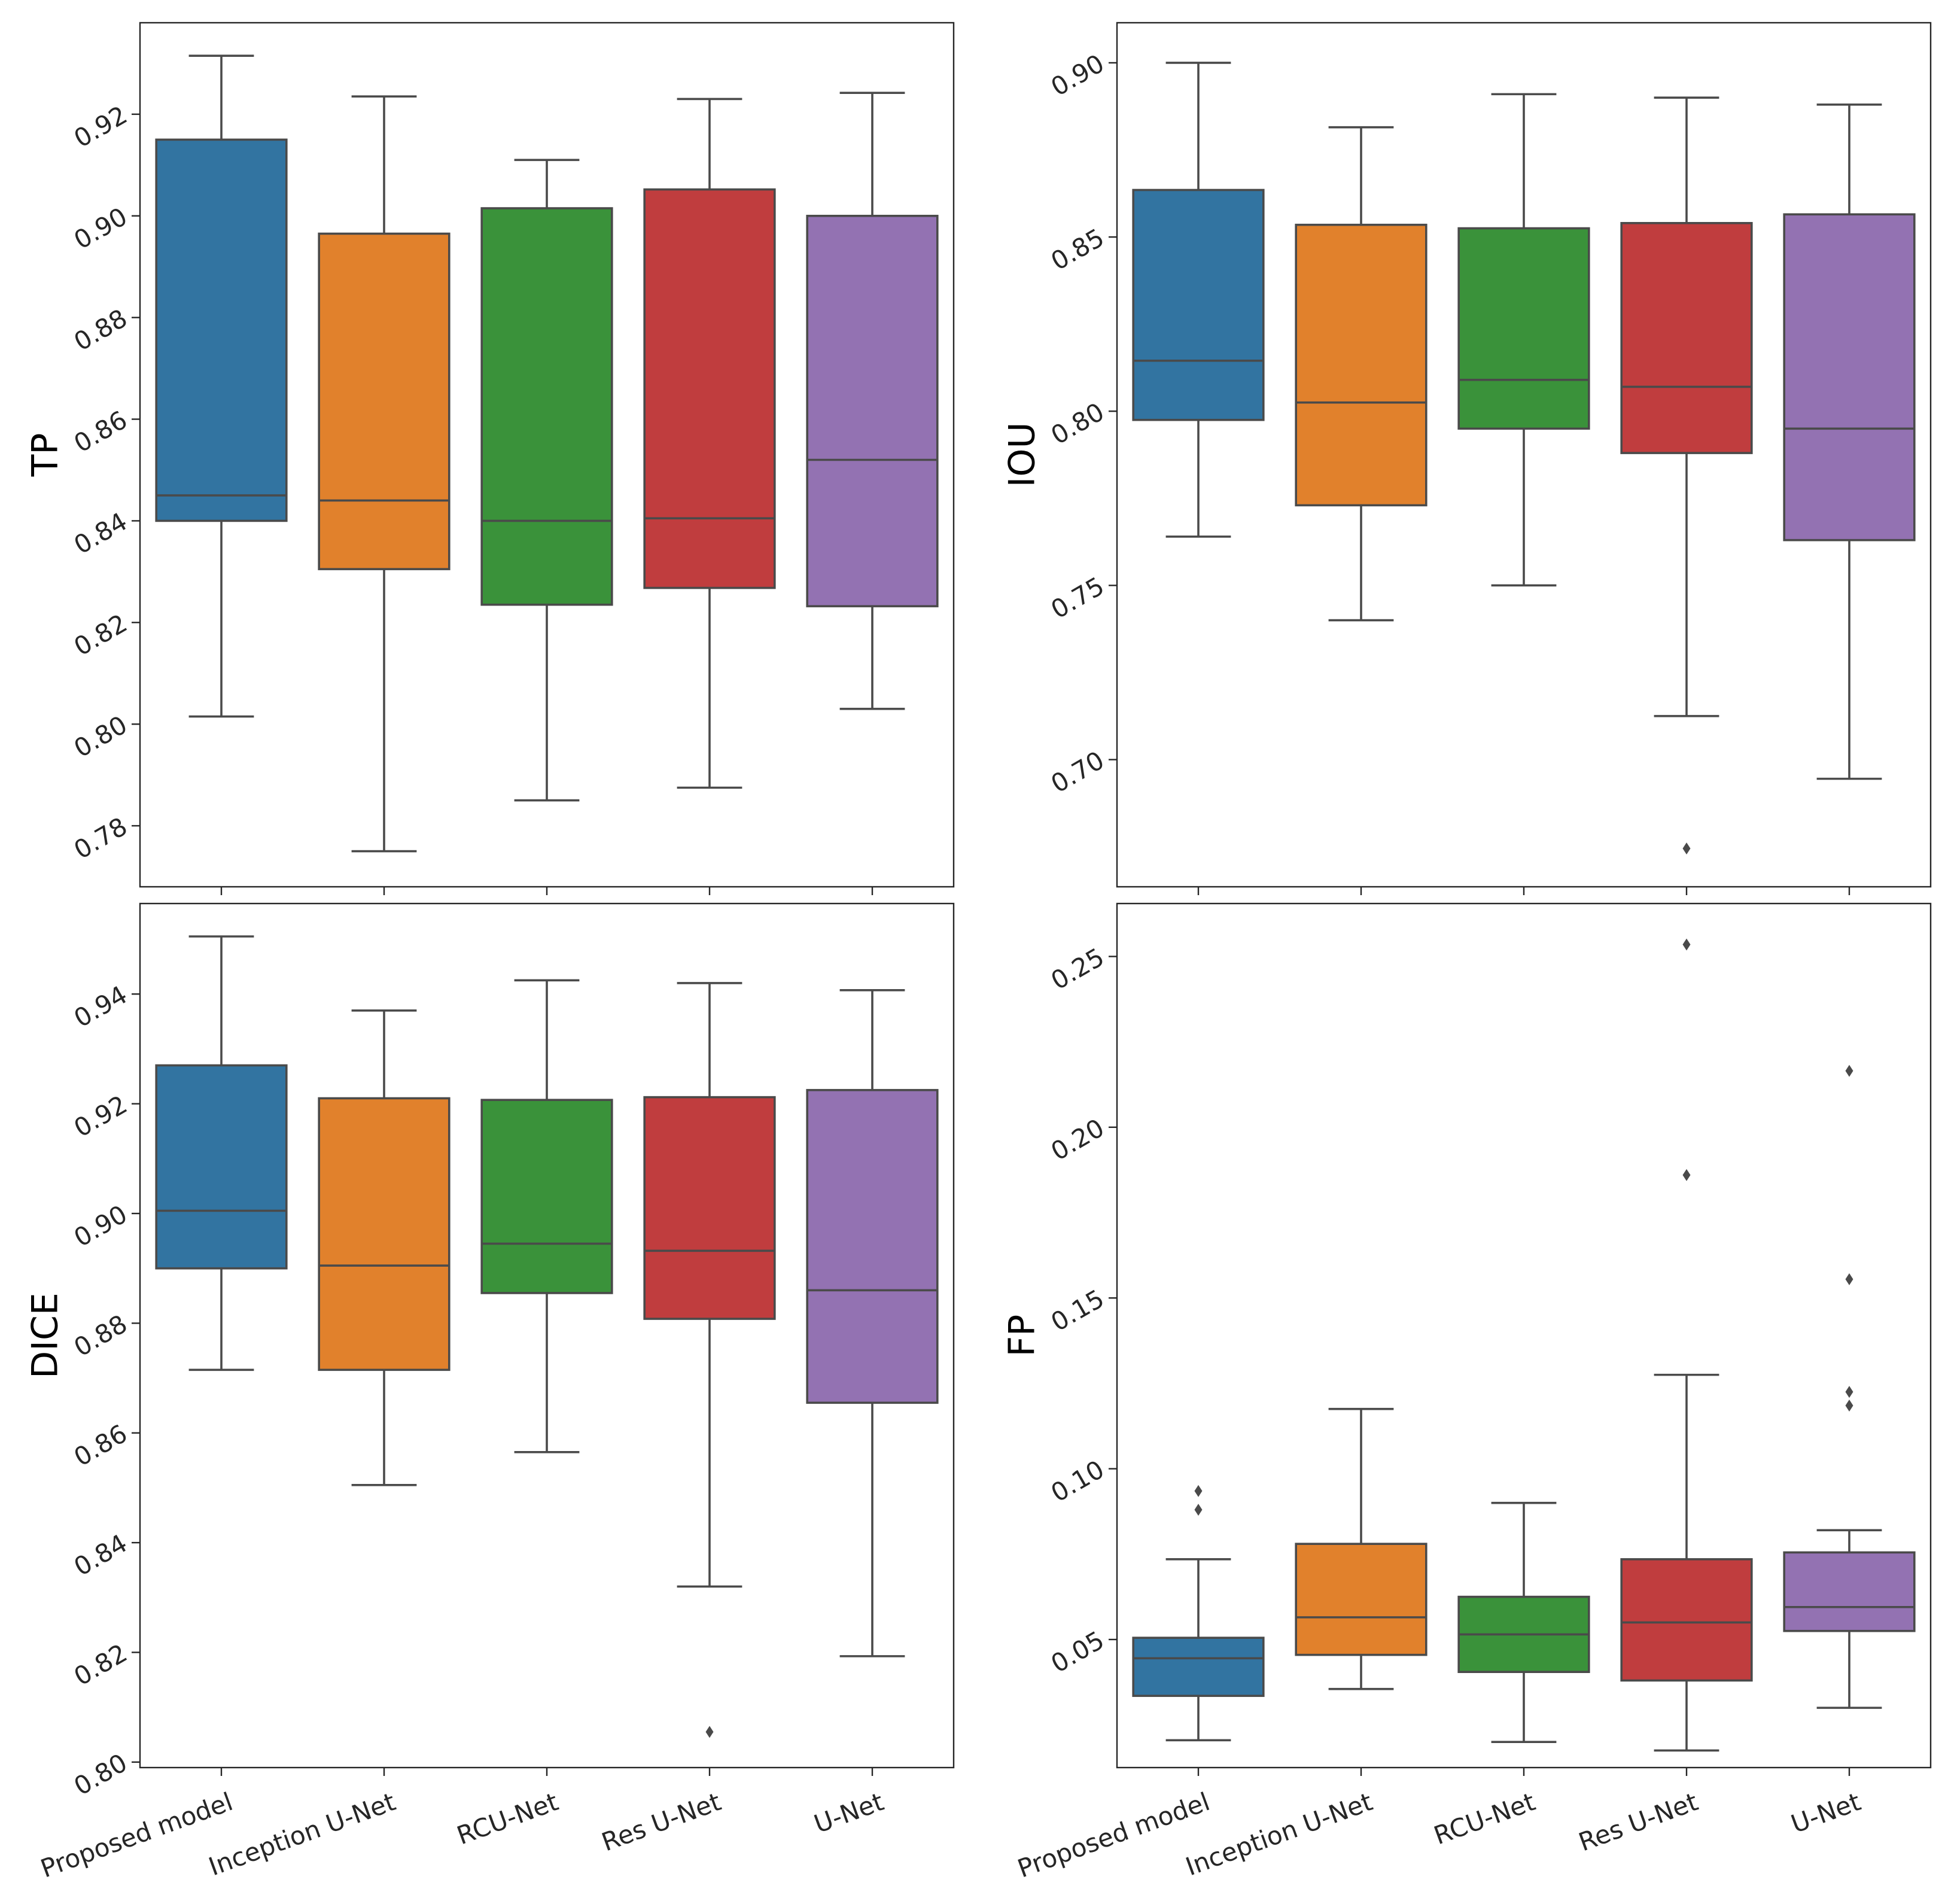  I want to click on fp-xtick-label: Inception U-Net, so click(1279, 1834).